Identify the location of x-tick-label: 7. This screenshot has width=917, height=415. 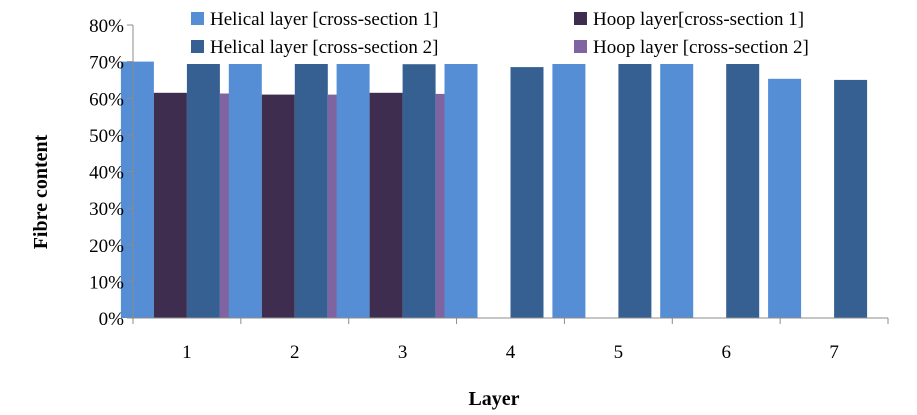
(834, 352).